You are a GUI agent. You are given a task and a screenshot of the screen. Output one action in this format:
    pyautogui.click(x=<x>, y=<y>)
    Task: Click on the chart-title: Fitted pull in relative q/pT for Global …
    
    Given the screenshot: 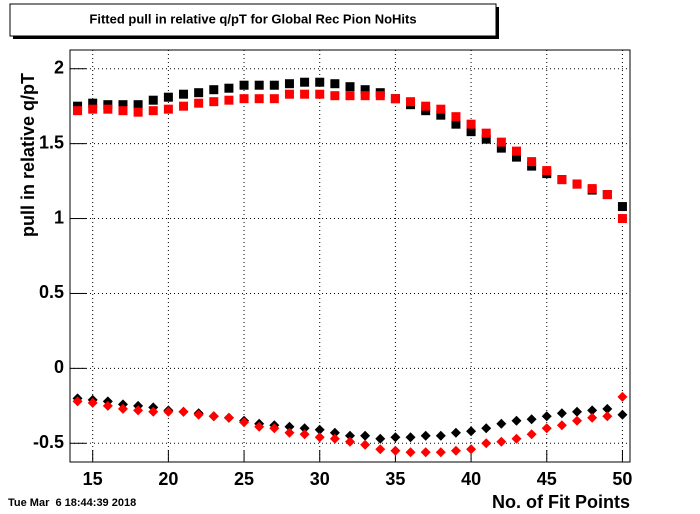 What is the action you would take?
    pyautogui.click(x=252, y=18)
    